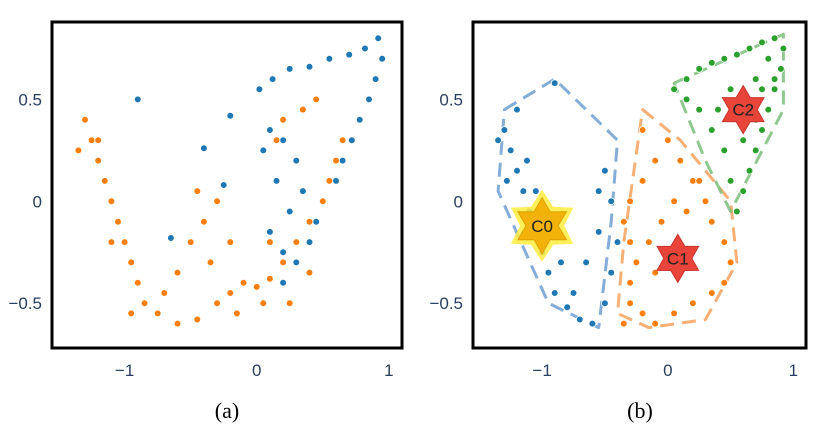  I want to click on centroid-star-icon, so click(542, 225).